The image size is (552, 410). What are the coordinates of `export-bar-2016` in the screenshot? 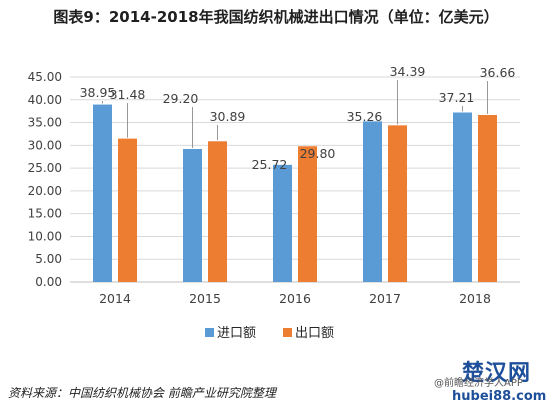 It's located at (307, 214).